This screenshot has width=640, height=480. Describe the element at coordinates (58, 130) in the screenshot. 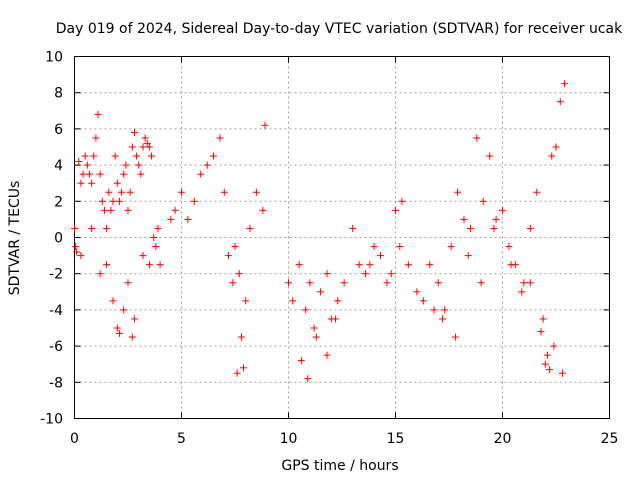

I see `y-tick-label: 6` at that location.